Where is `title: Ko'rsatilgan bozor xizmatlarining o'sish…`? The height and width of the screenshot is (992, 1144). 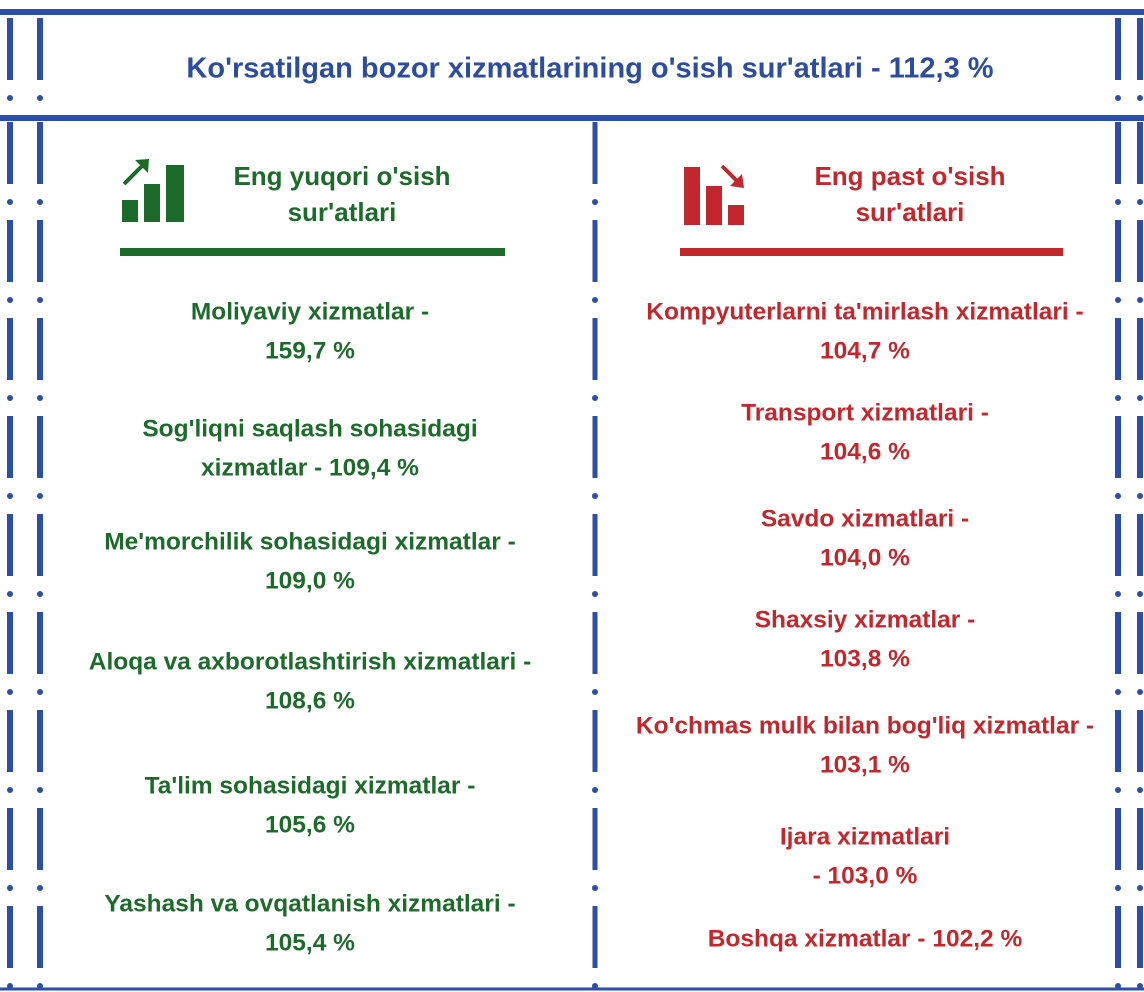
title: Ko'rsatilgan bozor xizmatlarining o'sish… is located at coordinates (589, 69).